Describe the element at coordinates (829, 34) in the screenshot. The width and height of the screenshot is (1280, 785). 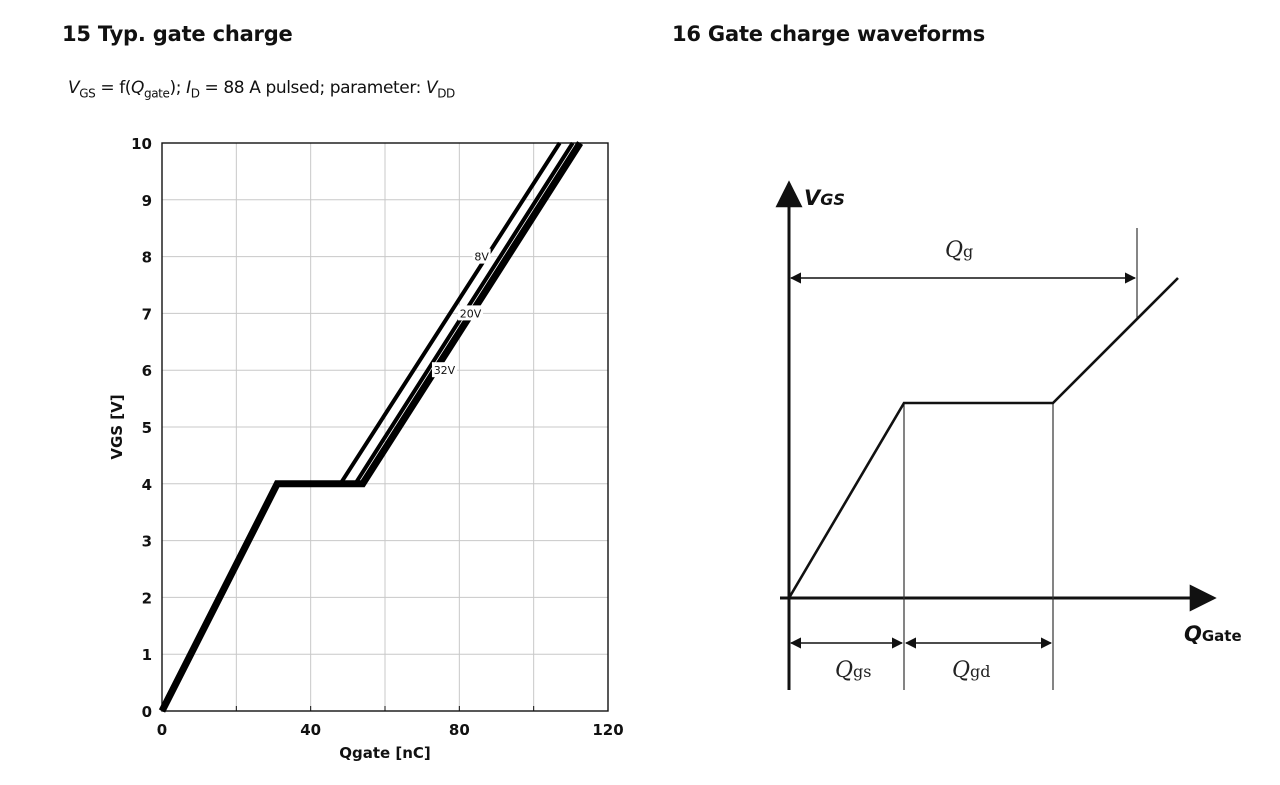
I see `figure-16-title: 16 Gate charge waveforms` at that location.